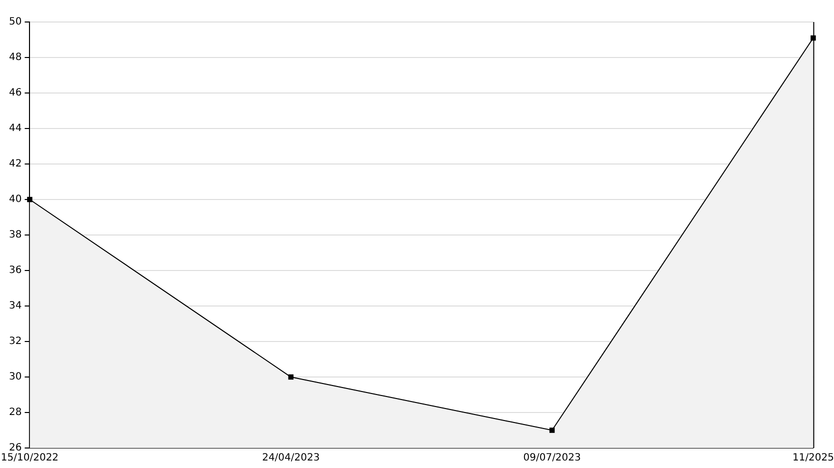 Image resolution: width=834 pixels, height=468 pixels. I want to click on y-tick-label: 38, so click(15, 235).